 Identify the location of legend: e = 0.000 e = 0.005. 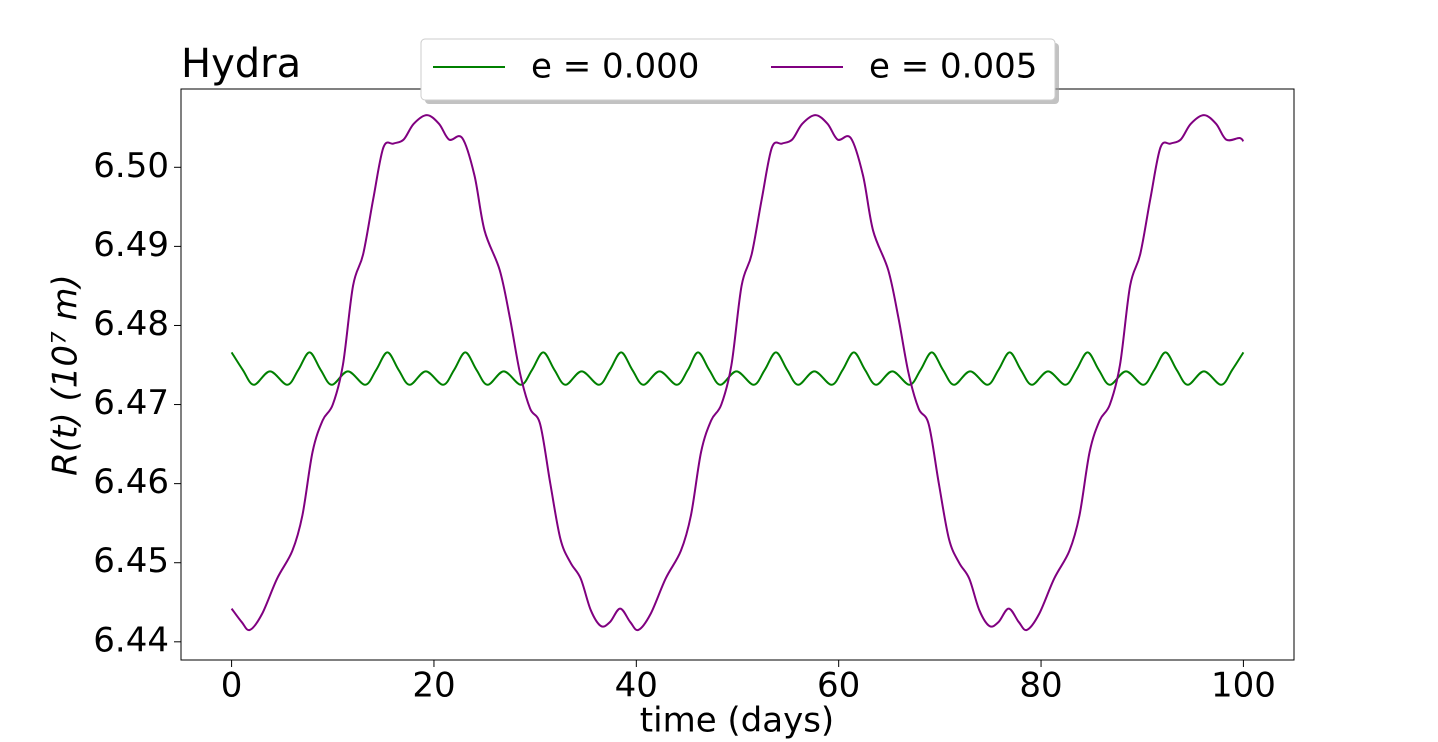
(739, 71).